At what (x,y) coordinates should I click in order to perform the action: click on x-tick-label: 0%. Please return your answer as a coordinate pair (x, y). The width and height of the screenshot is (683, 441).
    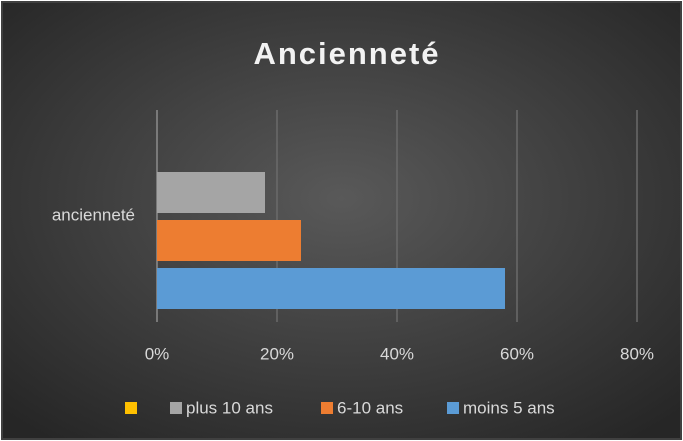
    Looking at the image, I should click on (157, 353).